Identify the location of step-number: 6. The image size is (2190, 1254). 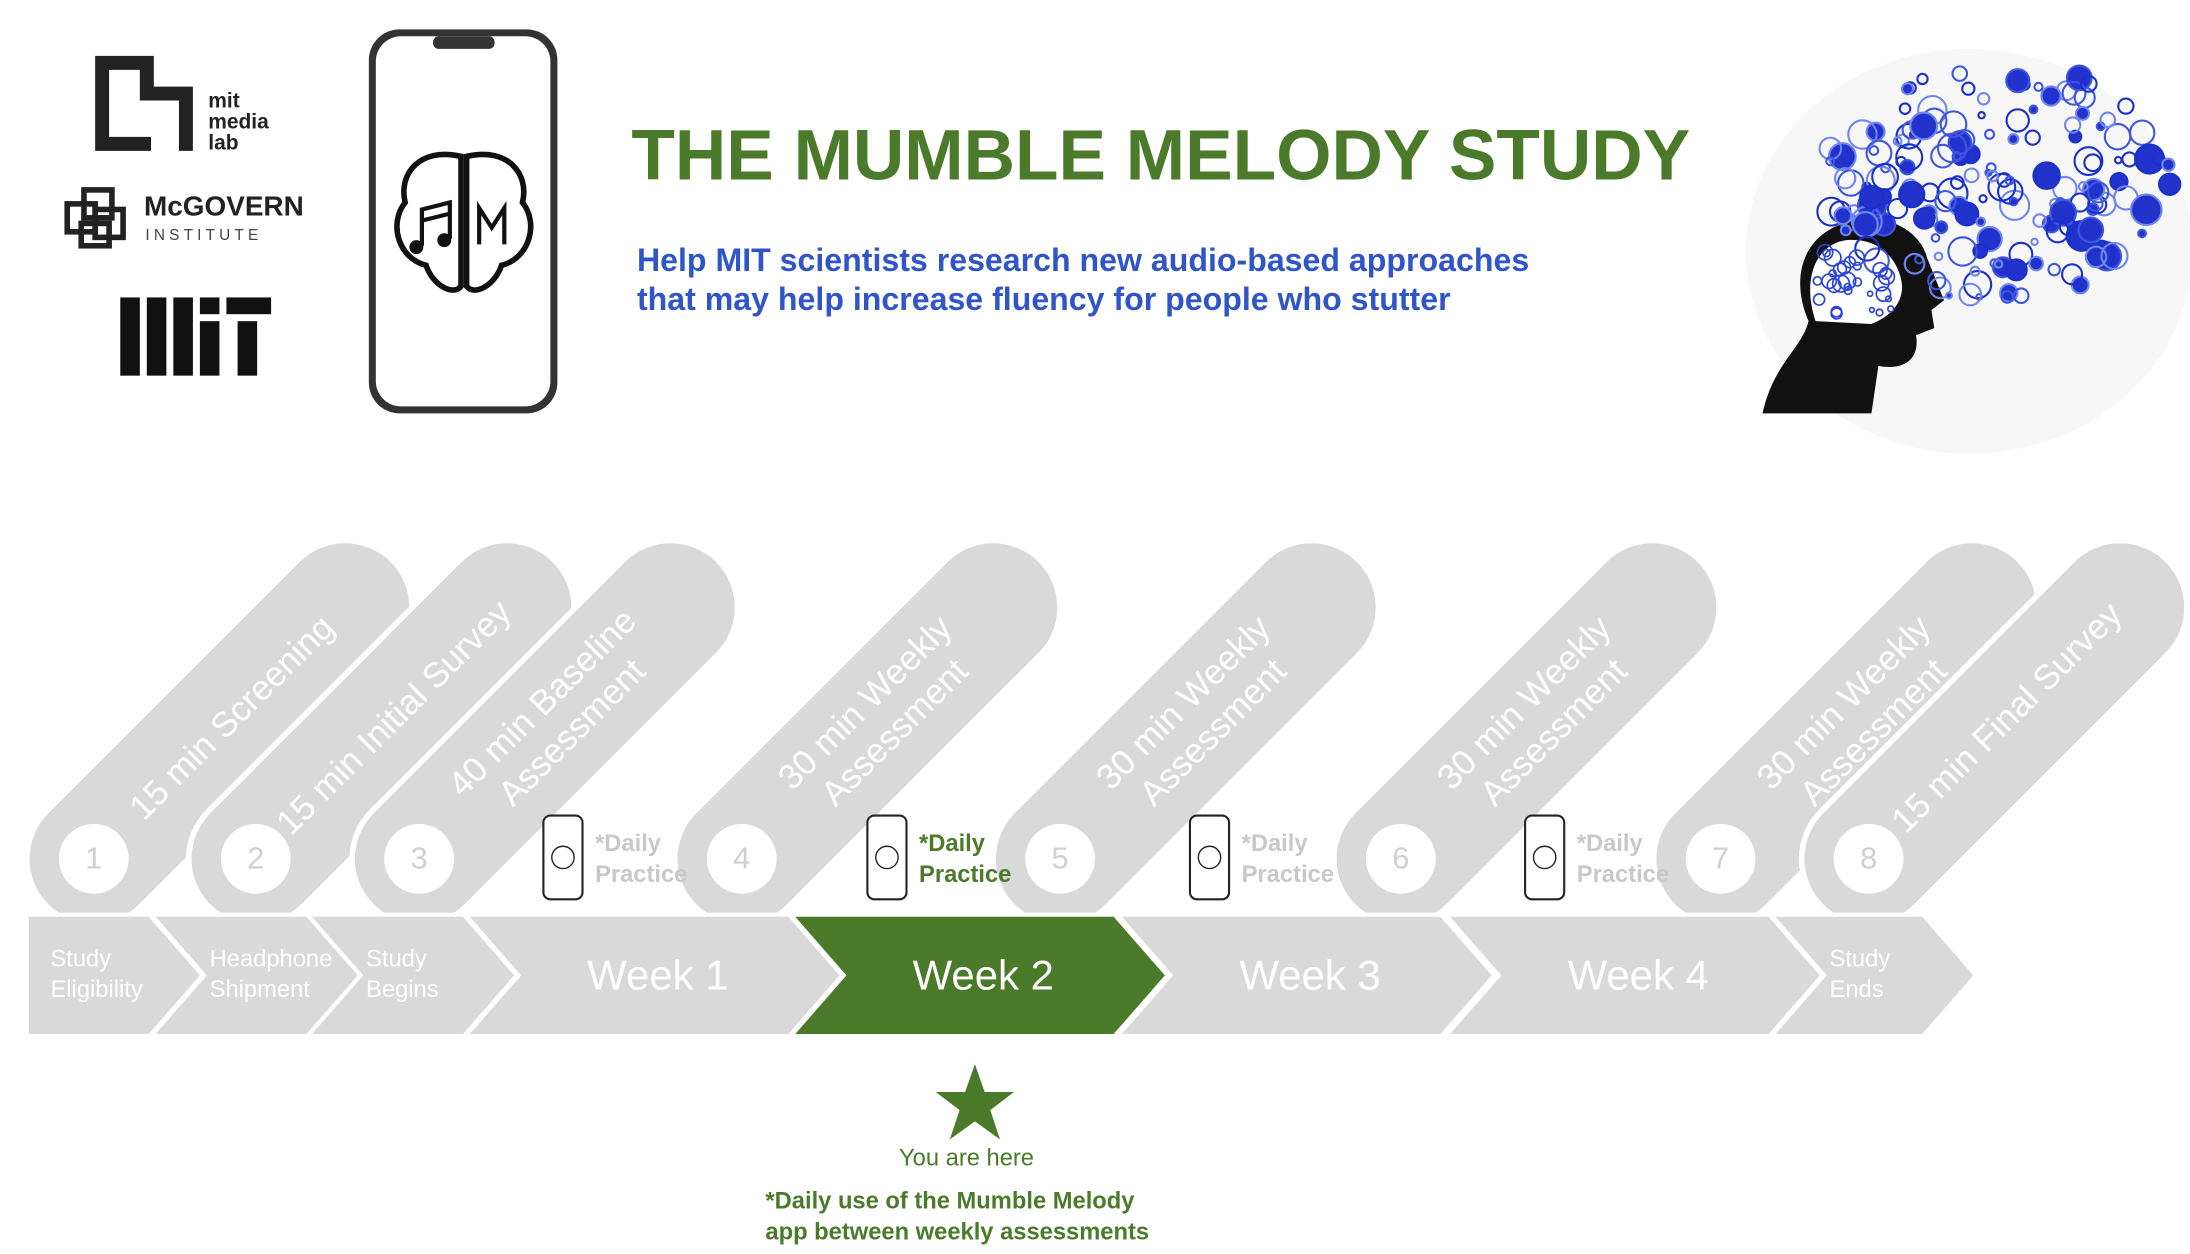
(1400, 857).